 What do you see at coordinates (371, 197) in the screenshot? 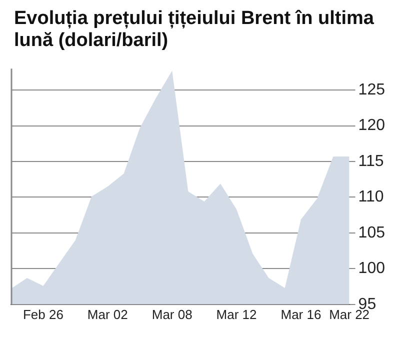
I see `y-tick-label: 110` at bounding box center [371, 197].